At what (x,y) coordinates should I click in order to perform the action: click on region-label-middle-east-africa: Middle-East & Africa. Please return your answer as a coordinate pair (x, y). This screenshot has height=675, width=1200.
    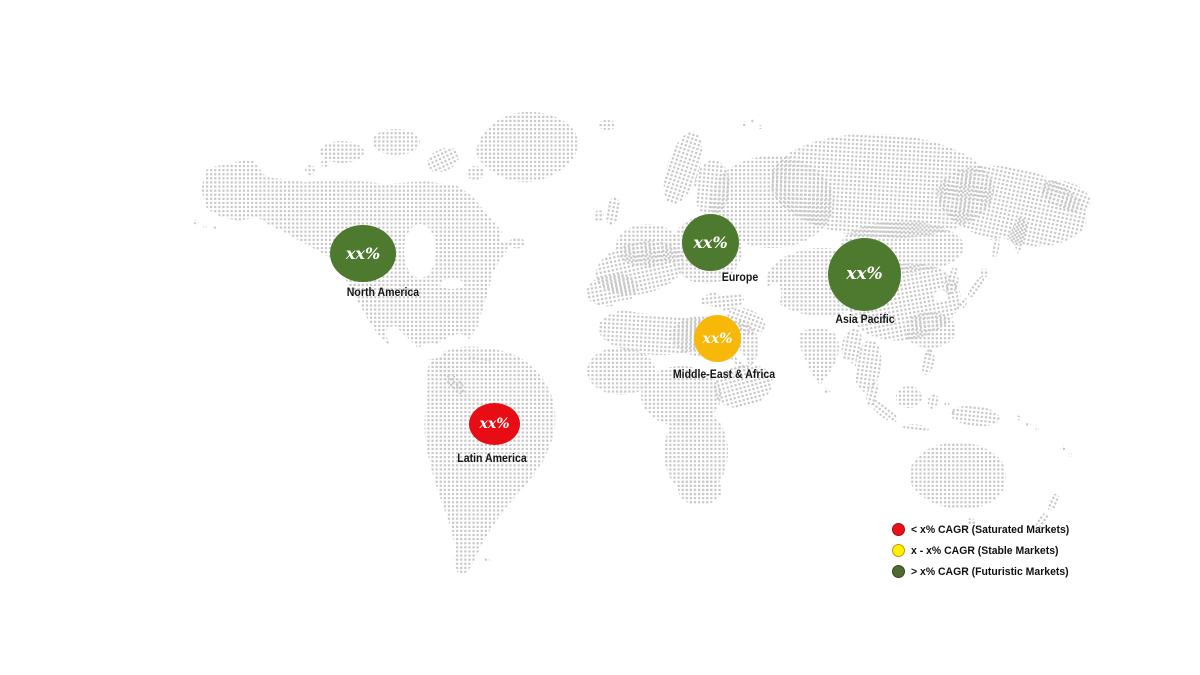
    Looking at the image, I should click on (724, 374).